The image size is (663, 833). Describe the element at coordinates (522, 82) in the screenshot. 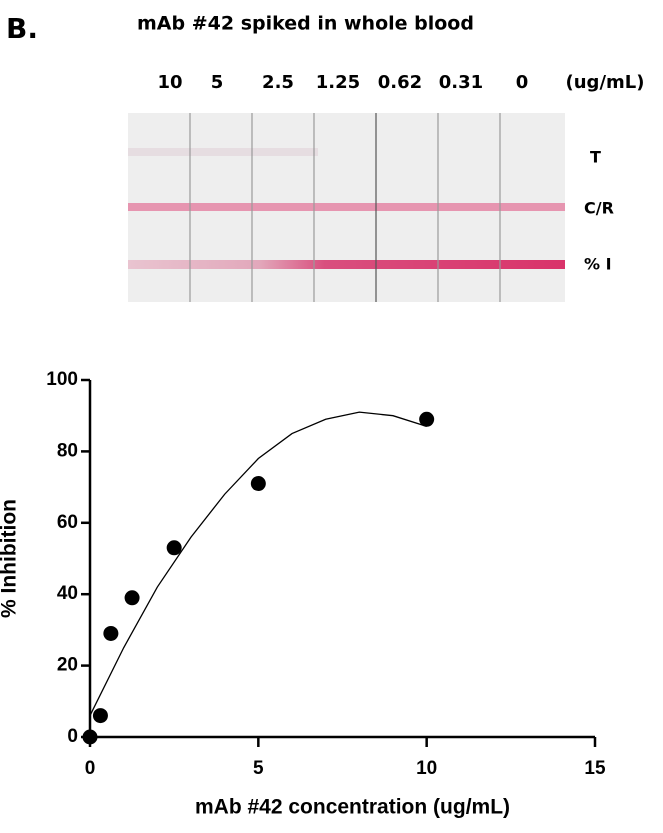

I see `concentration-label: 0` at that location.